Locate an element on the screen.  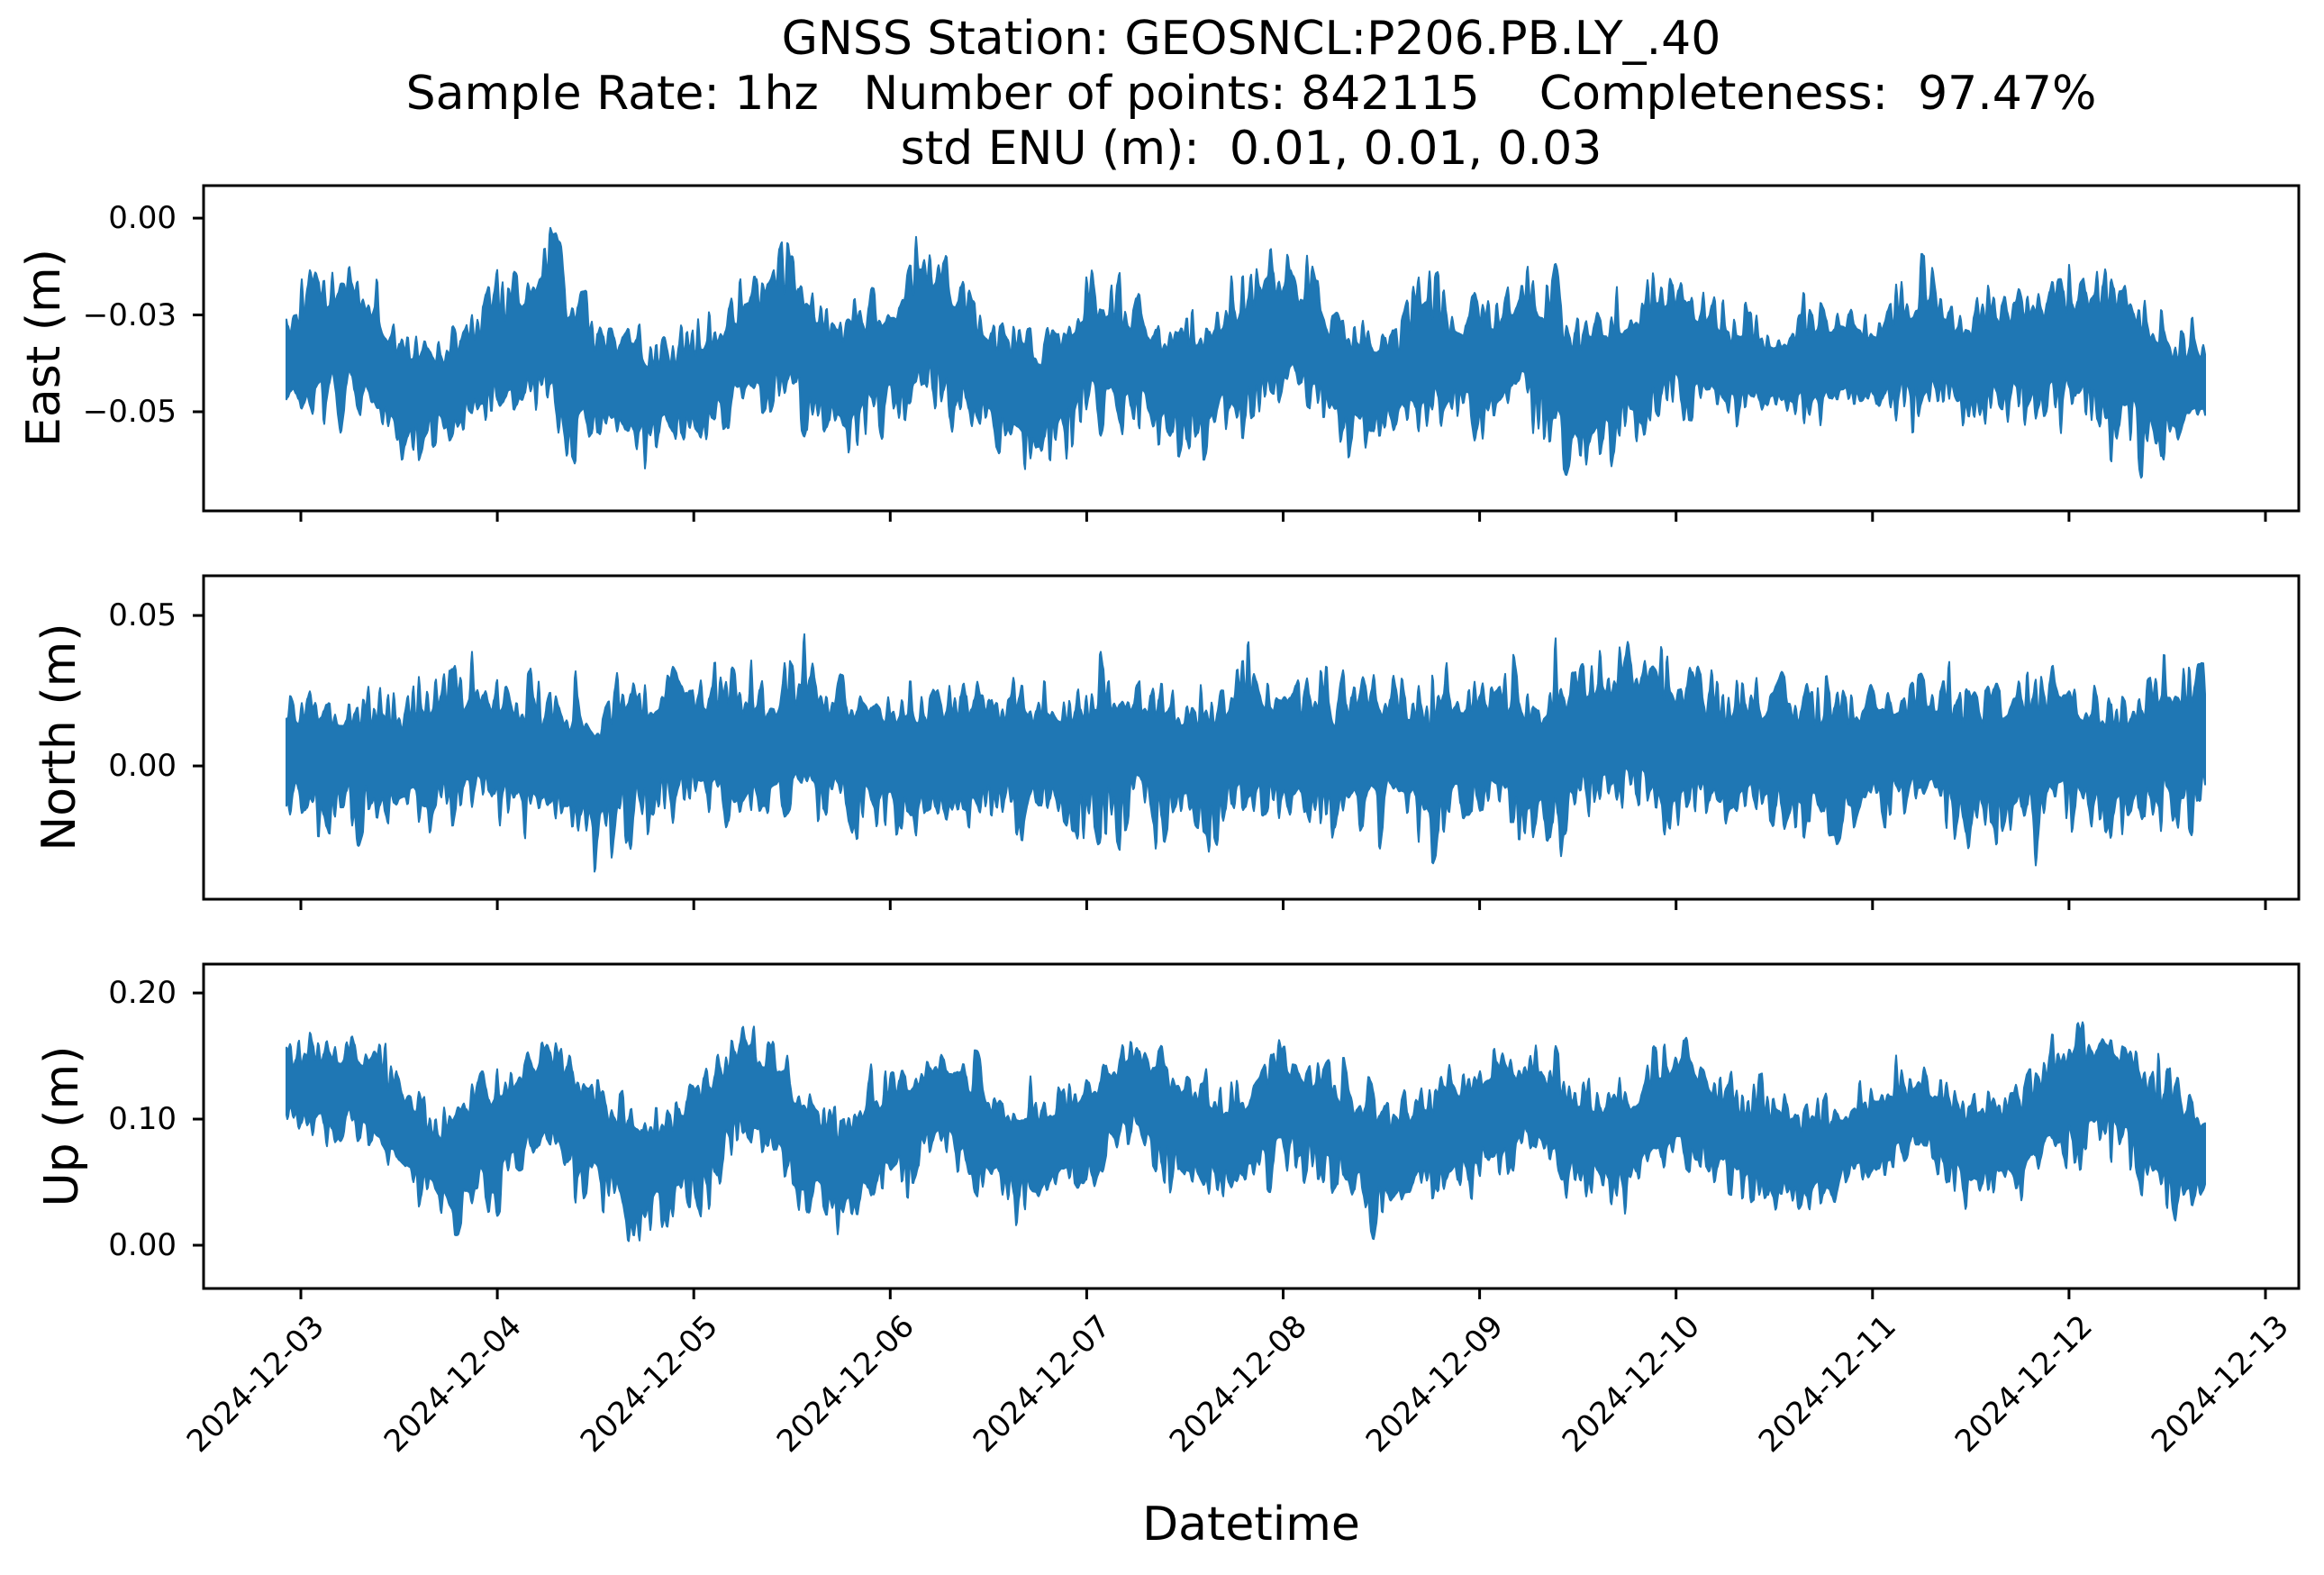
east-axis-label: East (m) is located at coordinates (44, 348).